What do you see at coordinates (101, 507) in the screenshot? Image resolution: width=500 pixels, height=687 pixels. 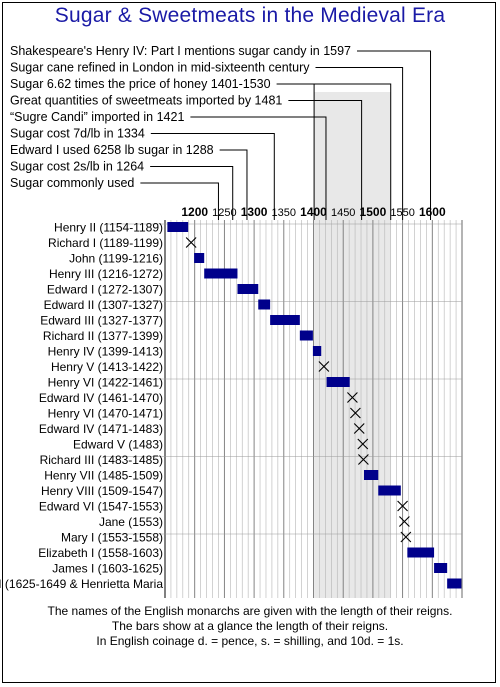 I see `reign-label: Edward VI (1547-1553)` at bounding box center [101, 507].